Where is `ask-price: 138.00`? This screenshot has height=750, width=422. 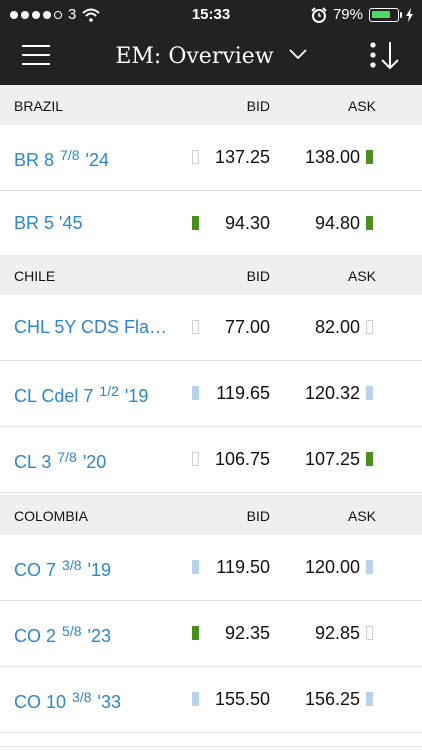
ask-price: 138.00 is located at coordinates (332, 157).